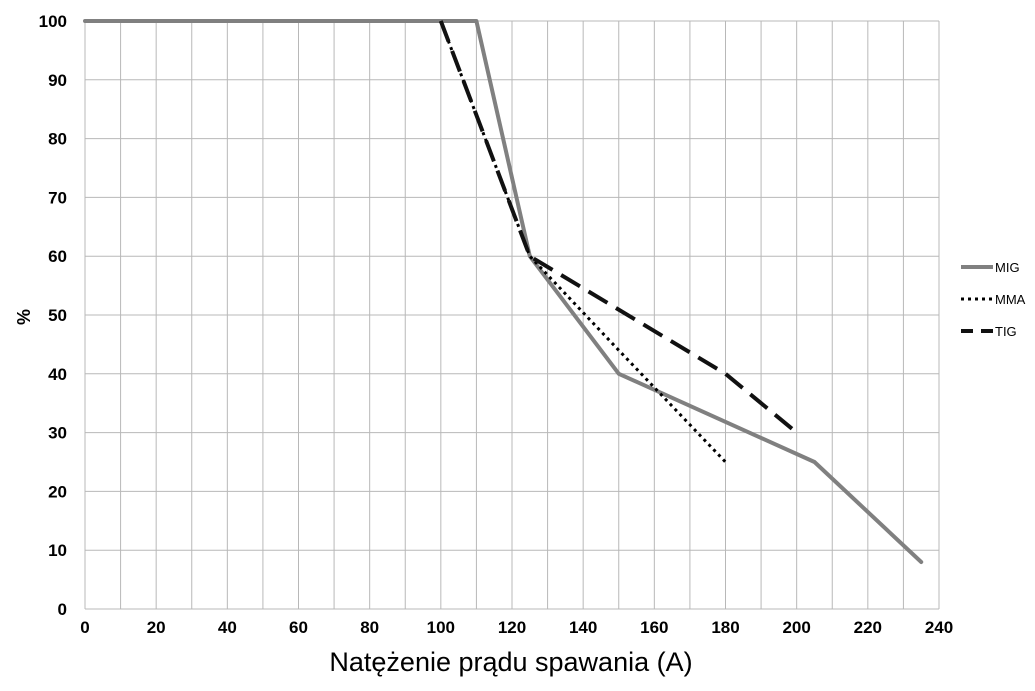 The height and width of the screenshot is (691, 1035). Describe the element at coordinates (57, 256) in the screenshot. I see `y-tick-label: 60` at that location.